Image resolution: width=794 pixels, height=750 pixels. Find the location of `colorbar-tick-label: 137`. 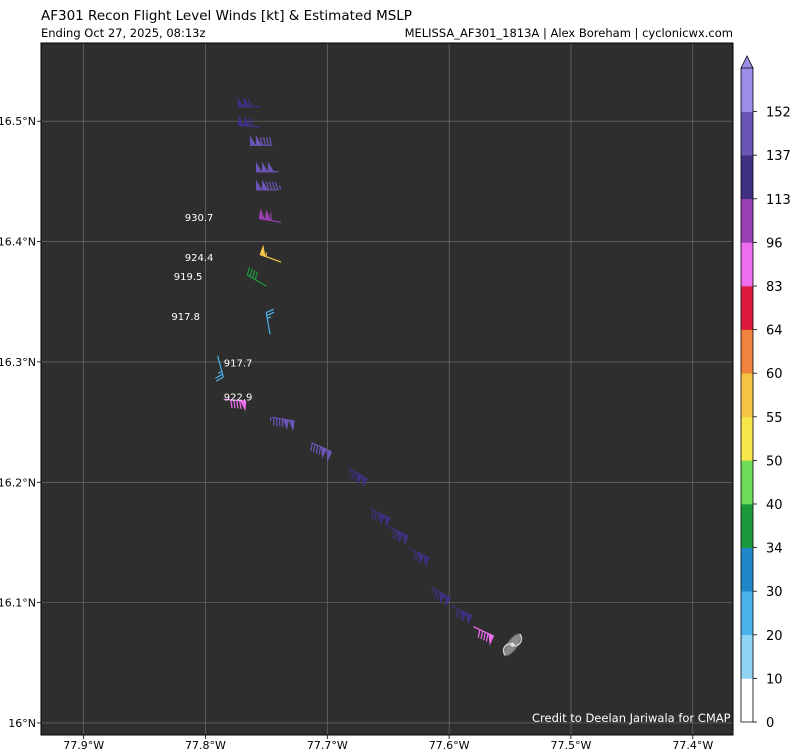

colorbar-tick-label: 137 is located at coordinates (778, 156).